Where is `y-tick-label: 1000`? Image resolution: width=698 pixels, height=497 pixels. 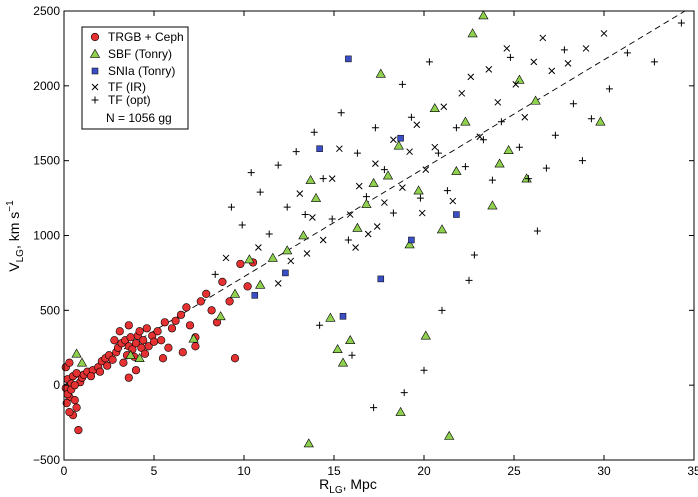 y-tick-label: 1000 is located at coordinates (46, 236).